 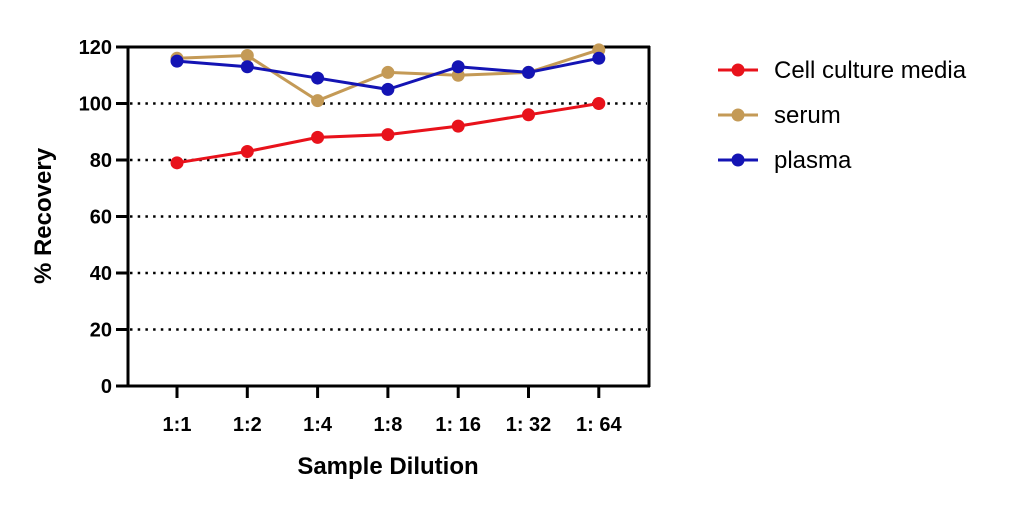 What do you see at coordinates (177, 425) in the screenshot?
I see `x-tick-label: 1:1` at bounding box center [177, 425].